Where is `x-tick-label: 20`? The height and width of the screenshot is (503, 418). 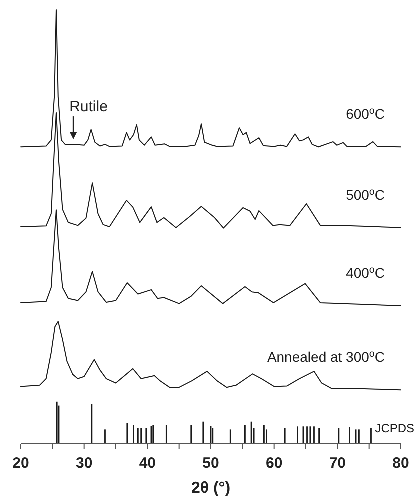 x-tick-label: 20 is located at coordinates (21, 463).